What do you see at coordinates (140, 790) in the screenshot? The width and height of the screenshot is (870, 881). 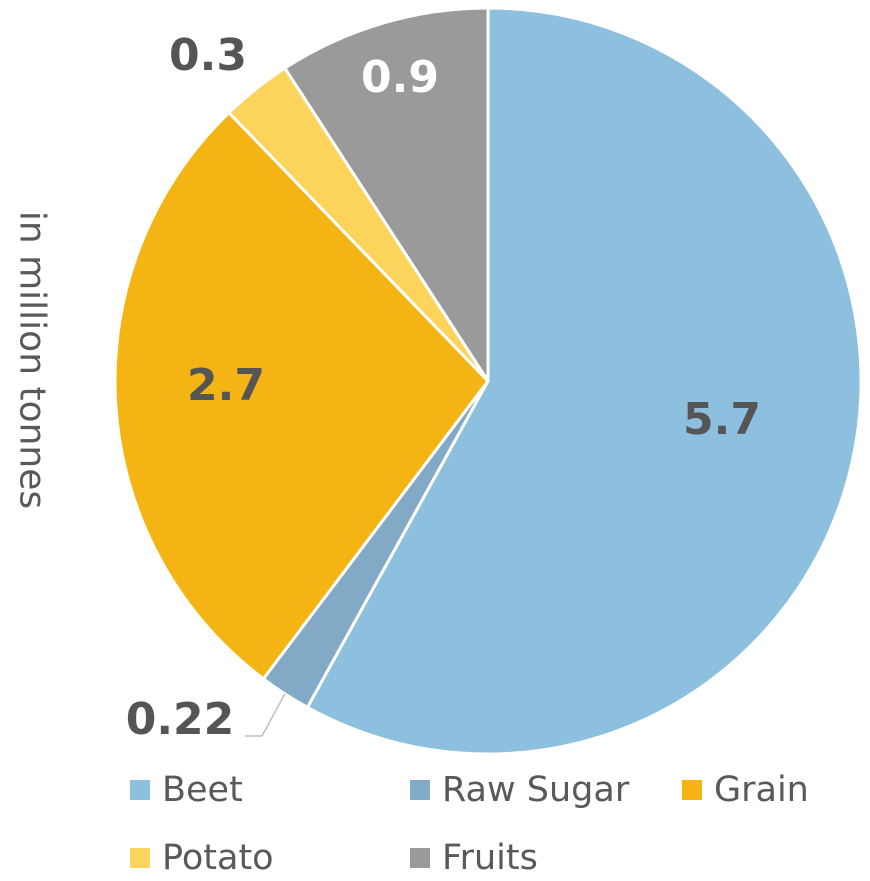 I see `legend-swatch-beet` at bounding box center [140, 790].